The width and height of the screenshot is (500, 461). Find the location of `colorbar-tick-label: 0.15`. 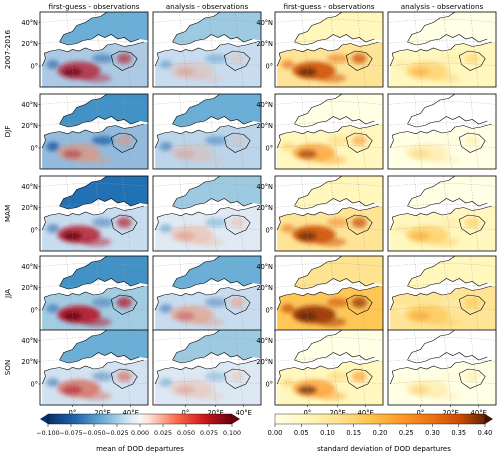

colorbar-tick-label: 0.15 is located at coordinates (353, 433).